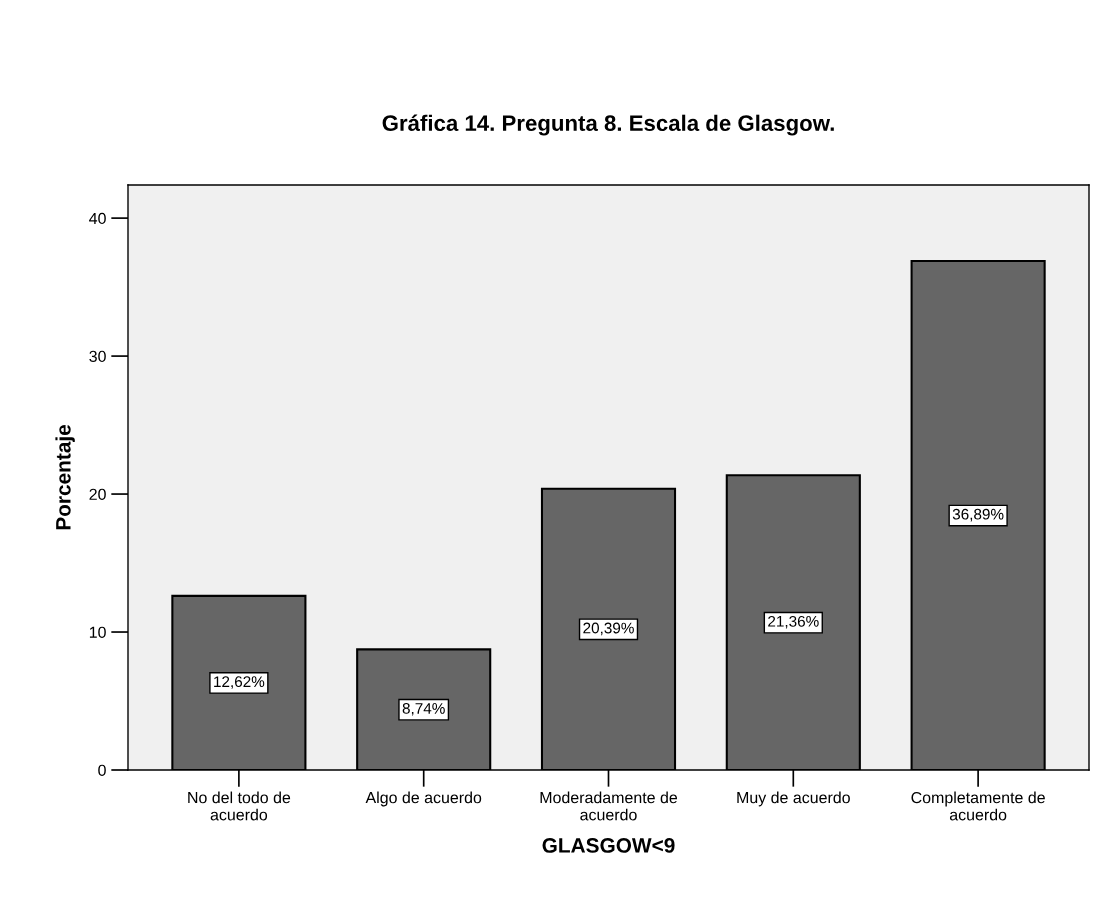 Image resolution: width=1118 pixels, height=899 pixels. I want to click on y-tick-label: 0, so click(102, 770).